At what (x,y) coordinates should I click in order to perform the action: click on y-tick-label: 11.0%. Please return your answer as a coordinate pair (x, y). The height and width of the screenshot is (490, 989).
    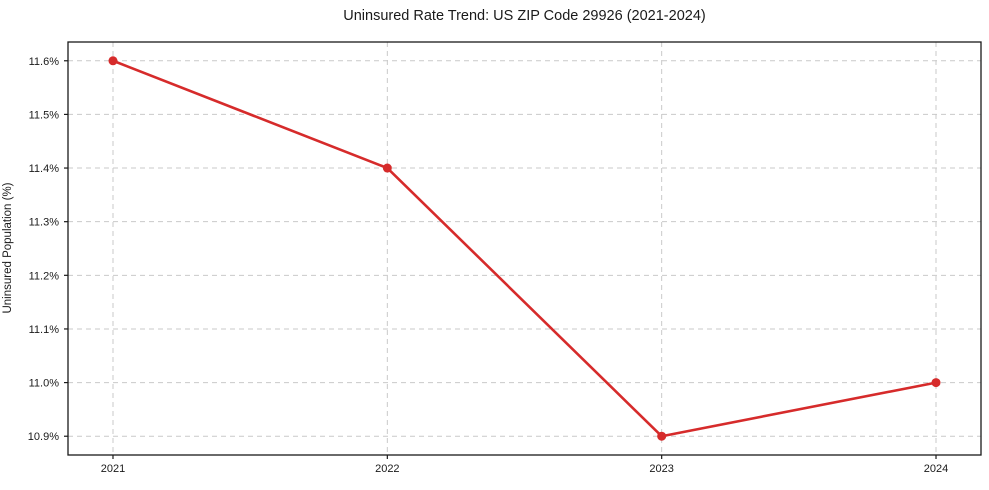
    Looking at the image, I should click on (44, 384).